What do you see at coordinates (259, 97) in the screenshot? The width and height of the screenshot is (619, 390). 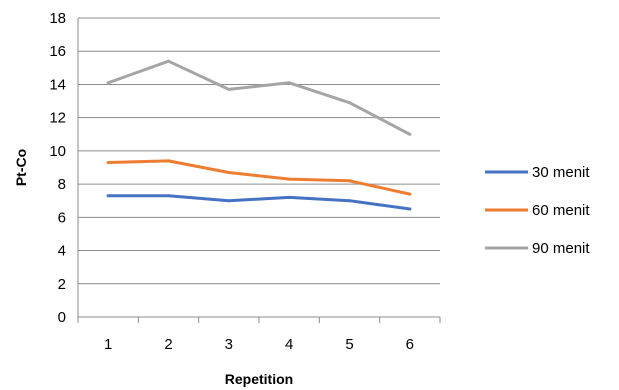 I see `series-line-90-menit` at bounding box center [259, 97].